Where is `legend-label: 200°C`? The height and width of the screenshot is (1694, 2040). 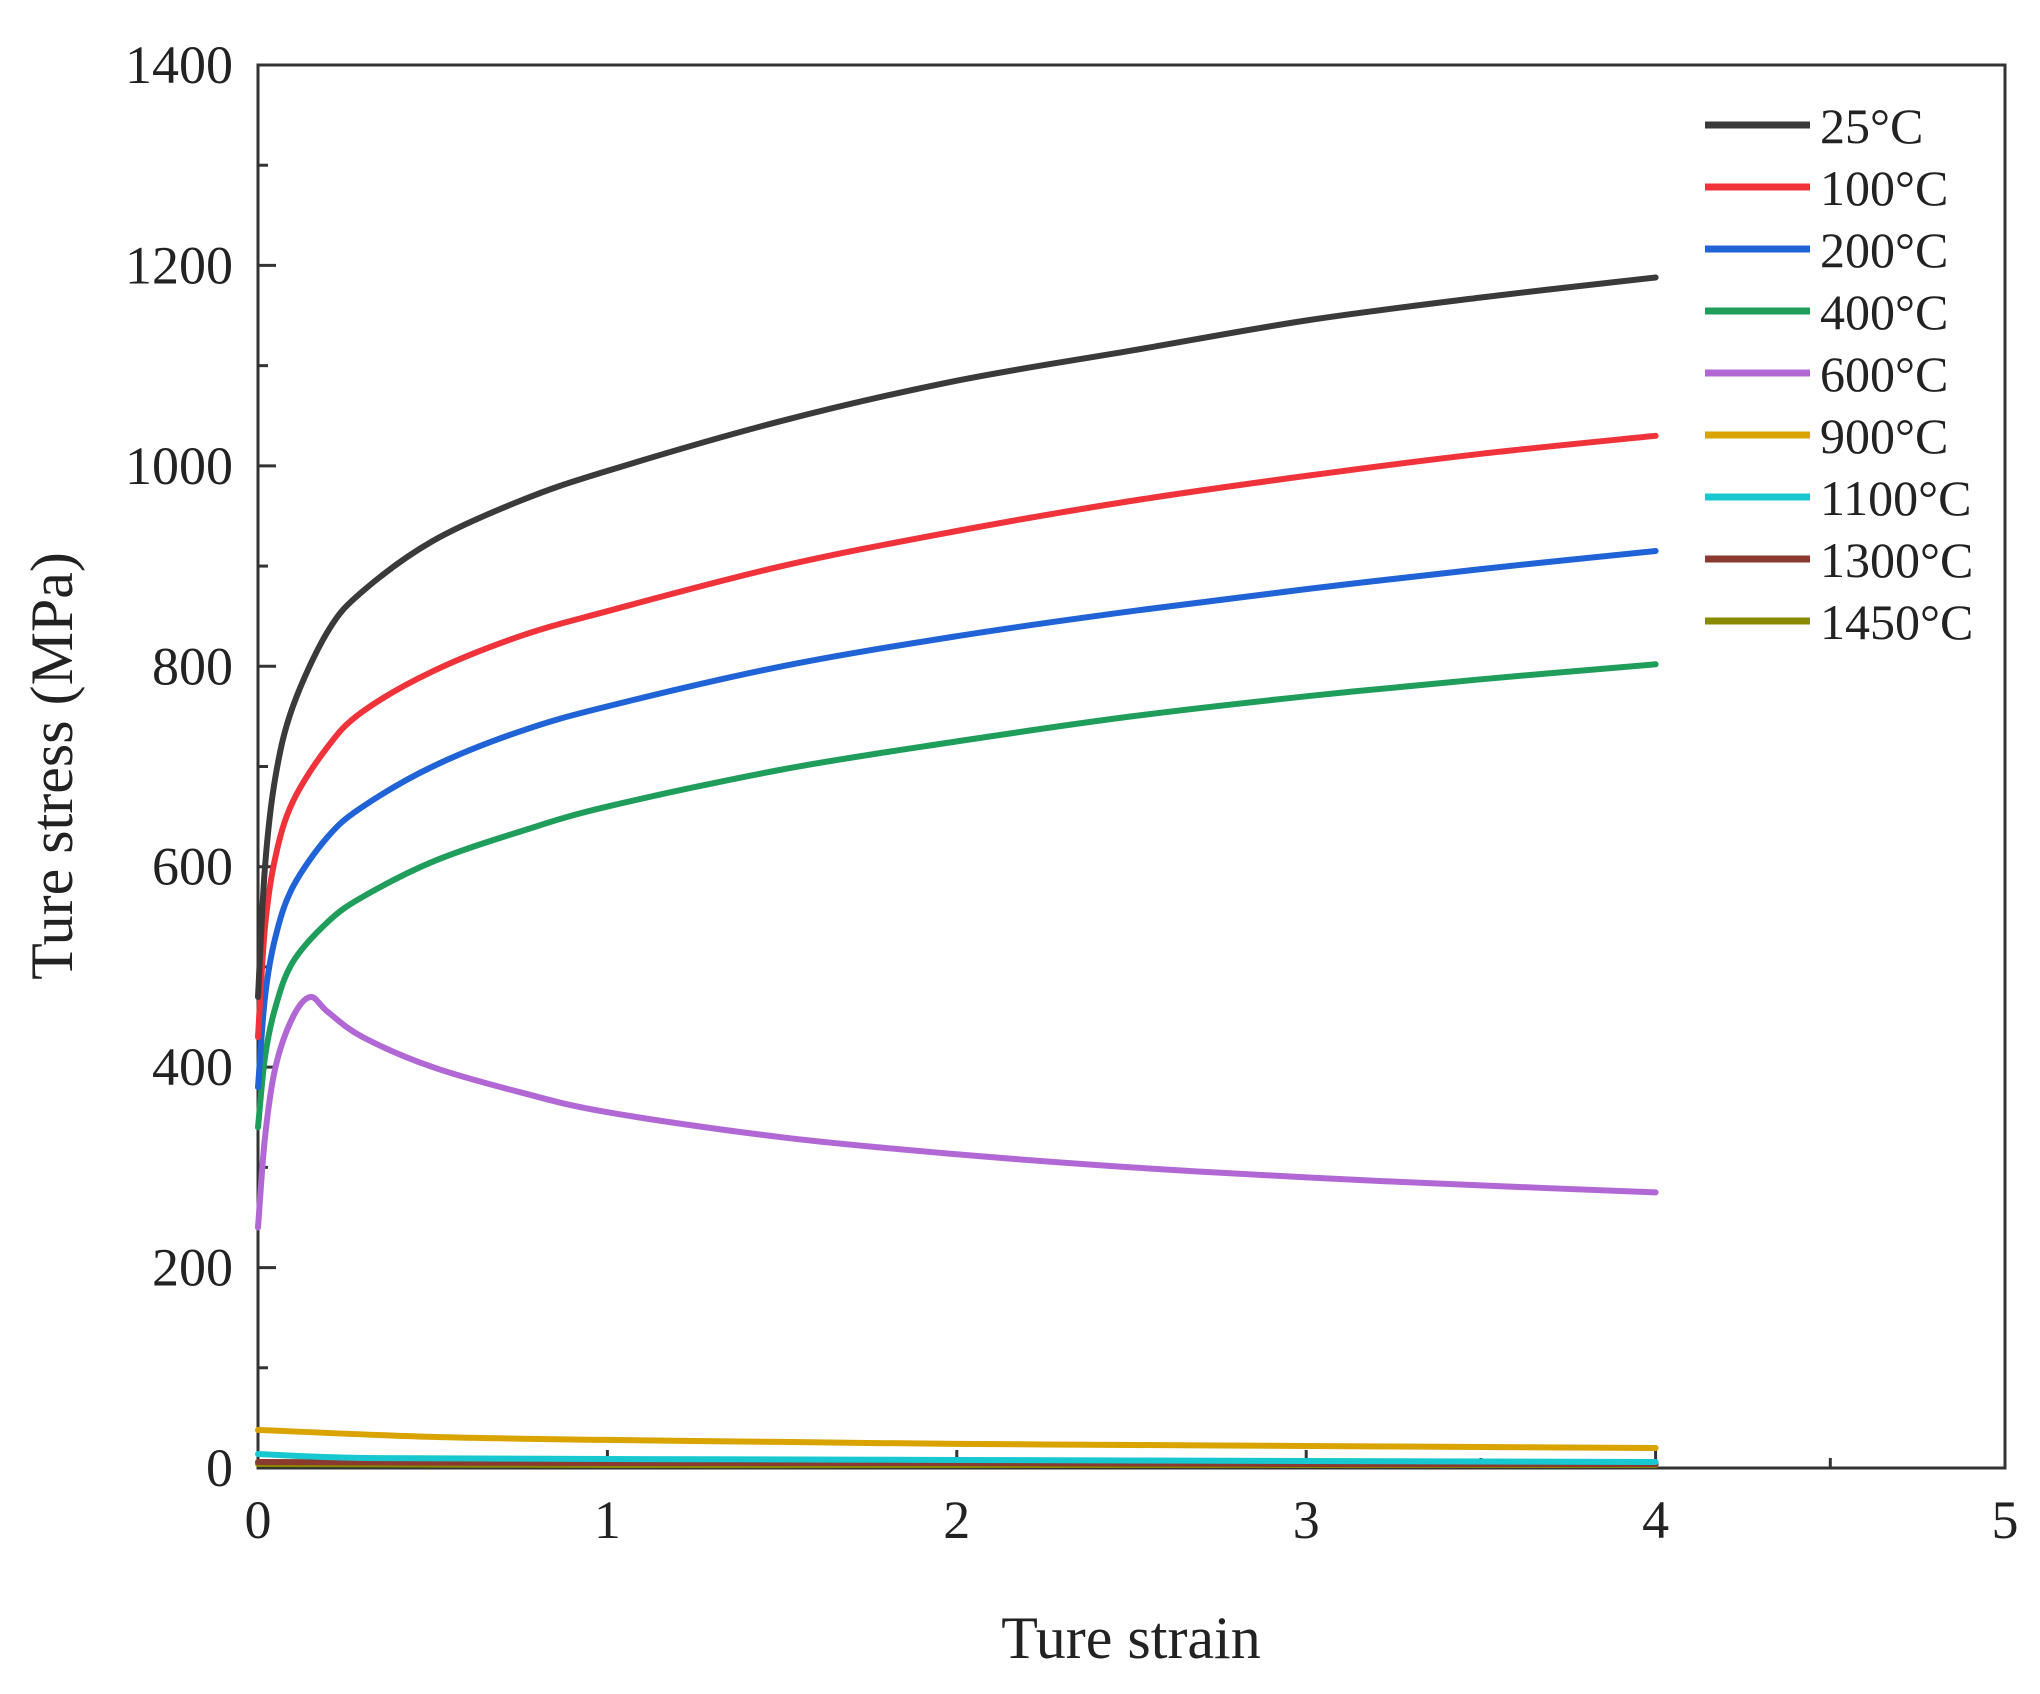 legend-label: 200°C is located at coordinates (1884, 250).